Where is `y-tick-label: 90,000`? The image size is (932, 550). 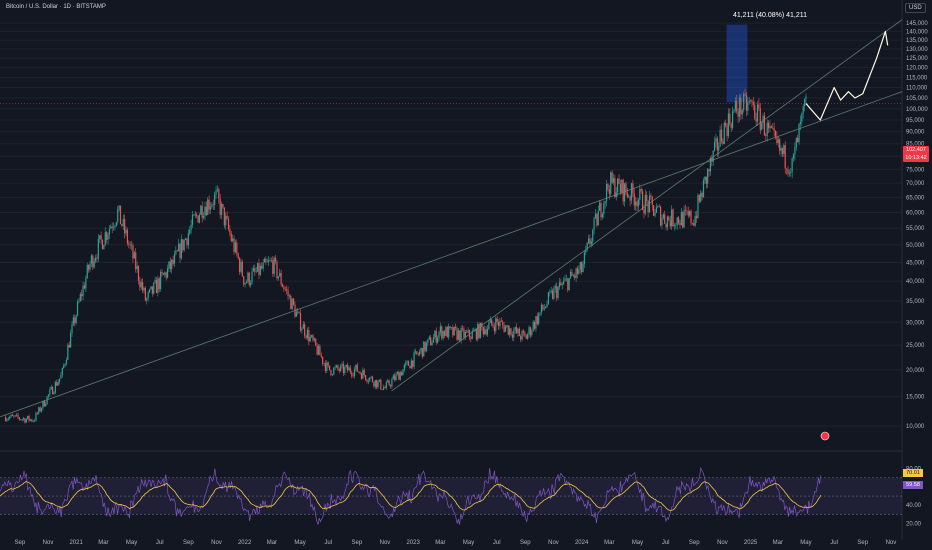 y-tick-label: 90,000 is located at coordinates (915, 133).